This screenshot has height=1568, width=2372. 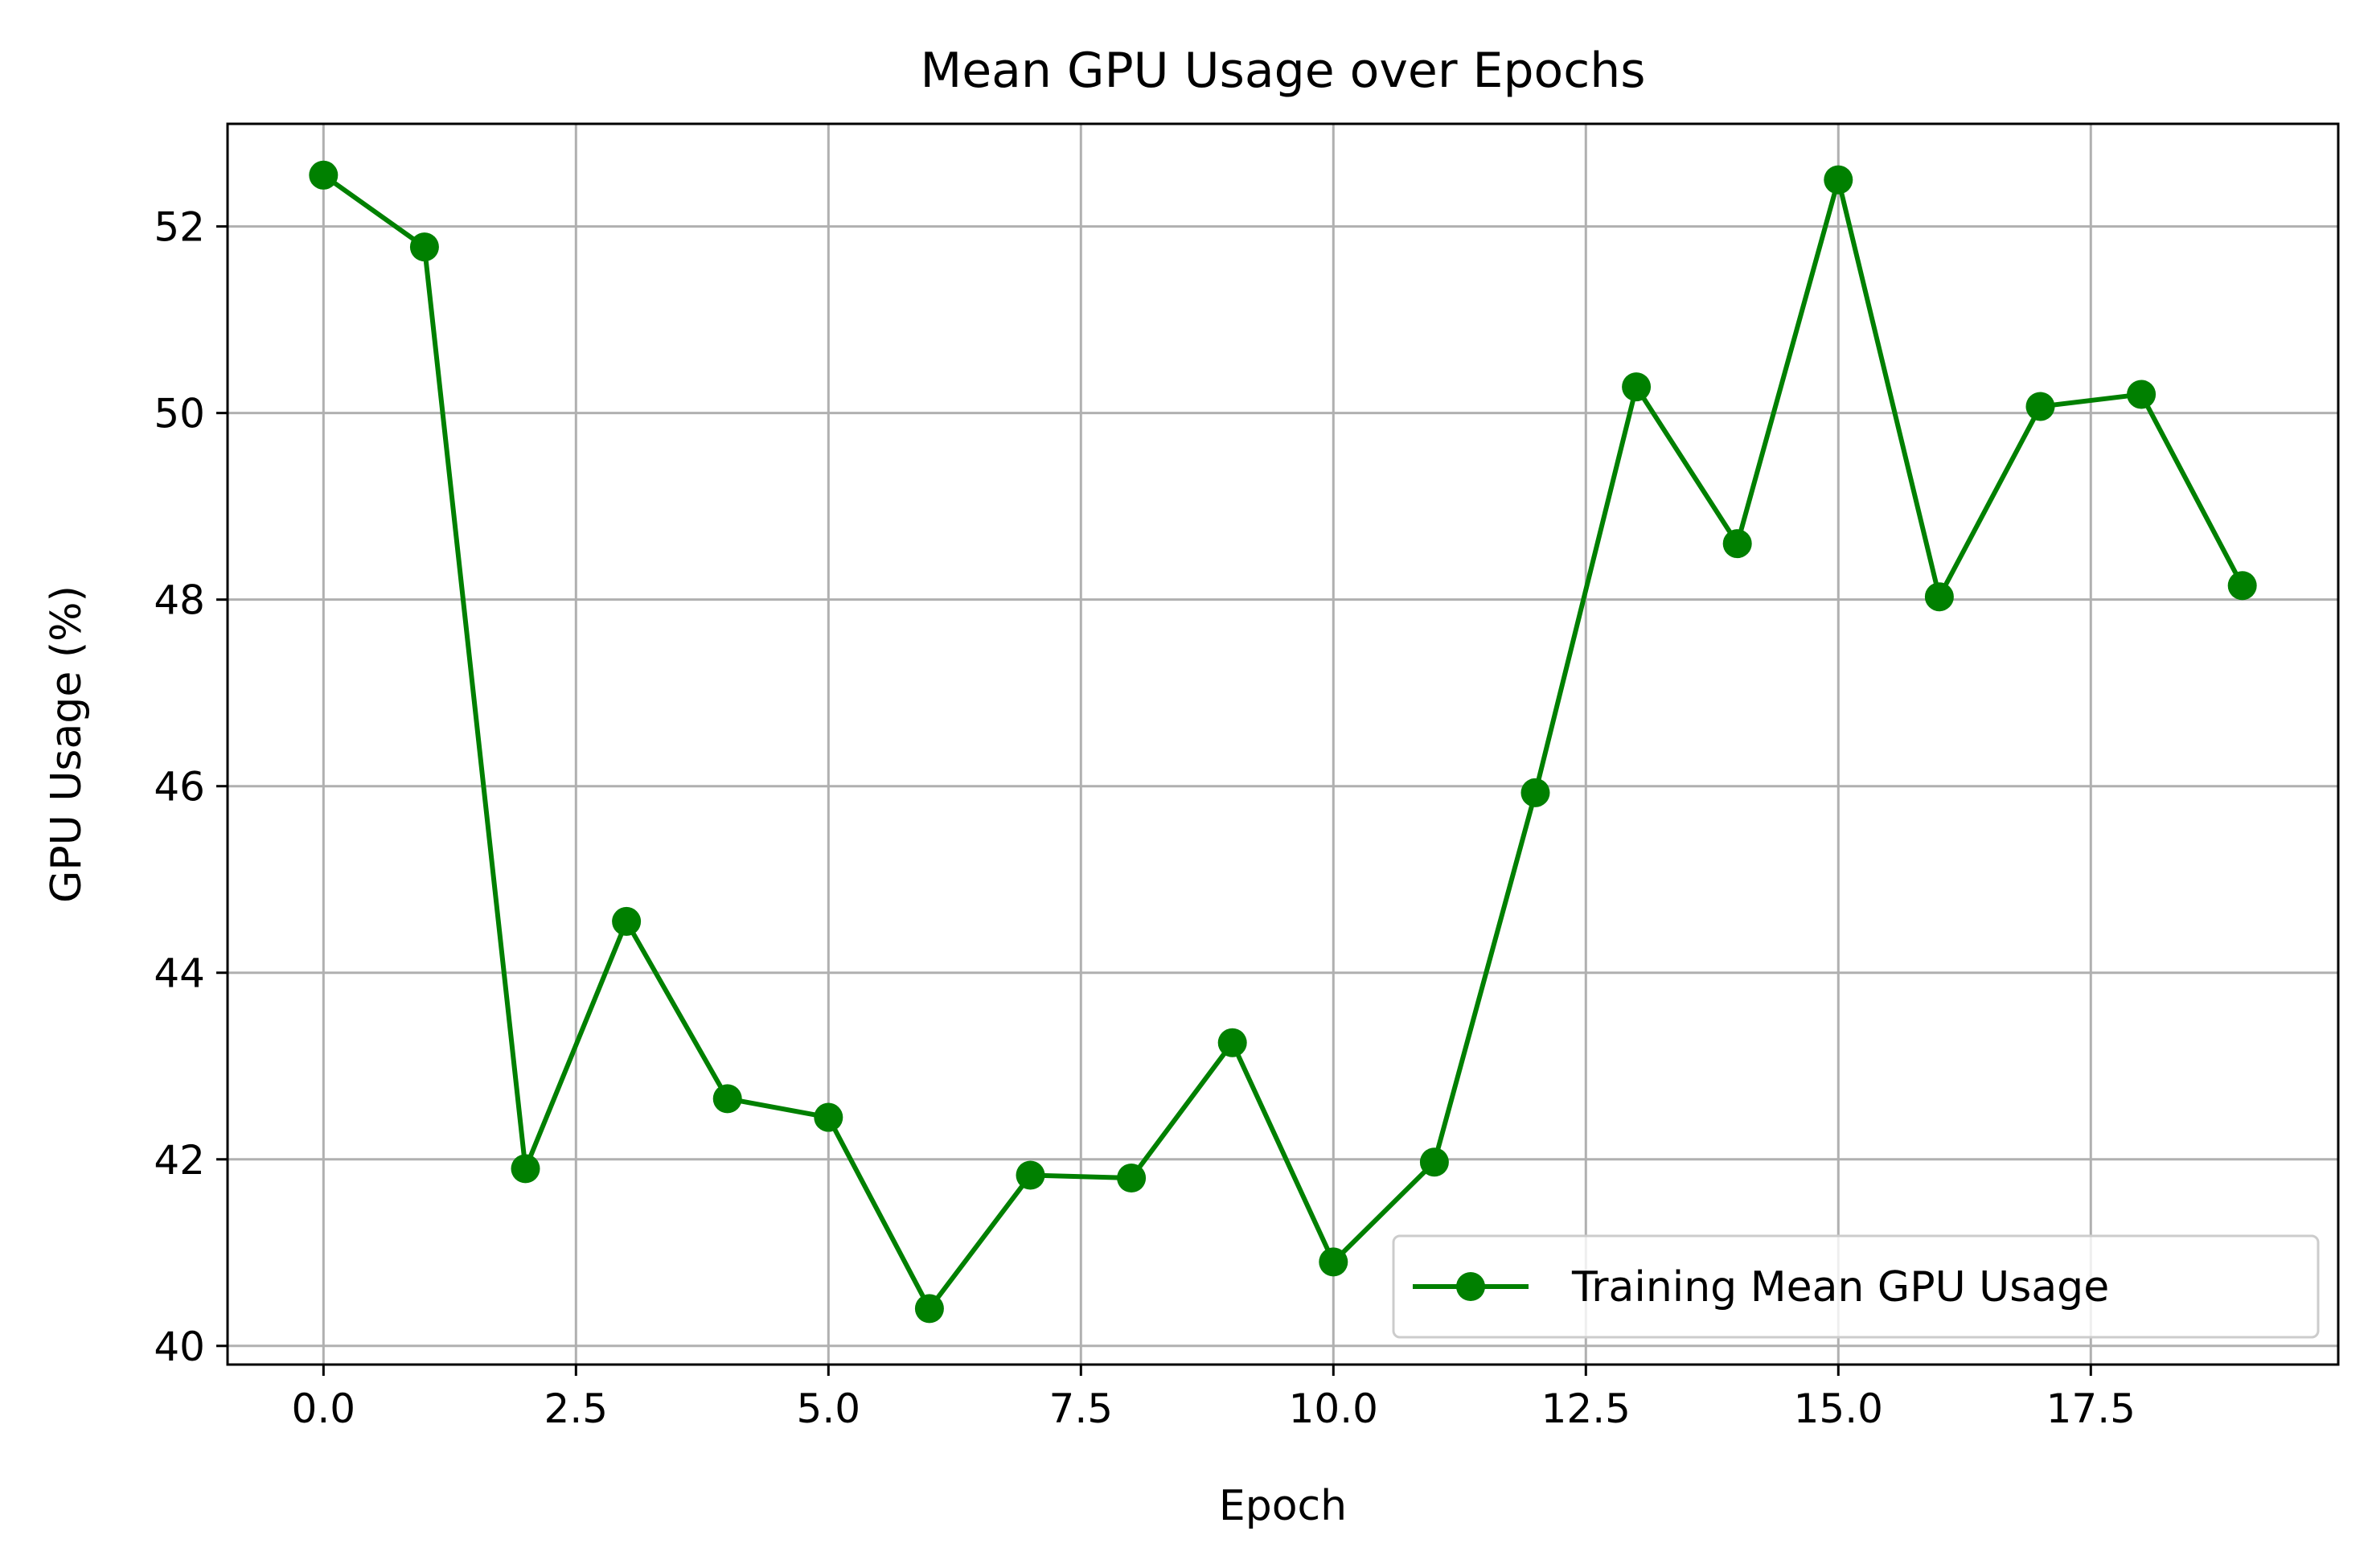 I want to click on y-tick-label: 46, so click(x=179, y=787).